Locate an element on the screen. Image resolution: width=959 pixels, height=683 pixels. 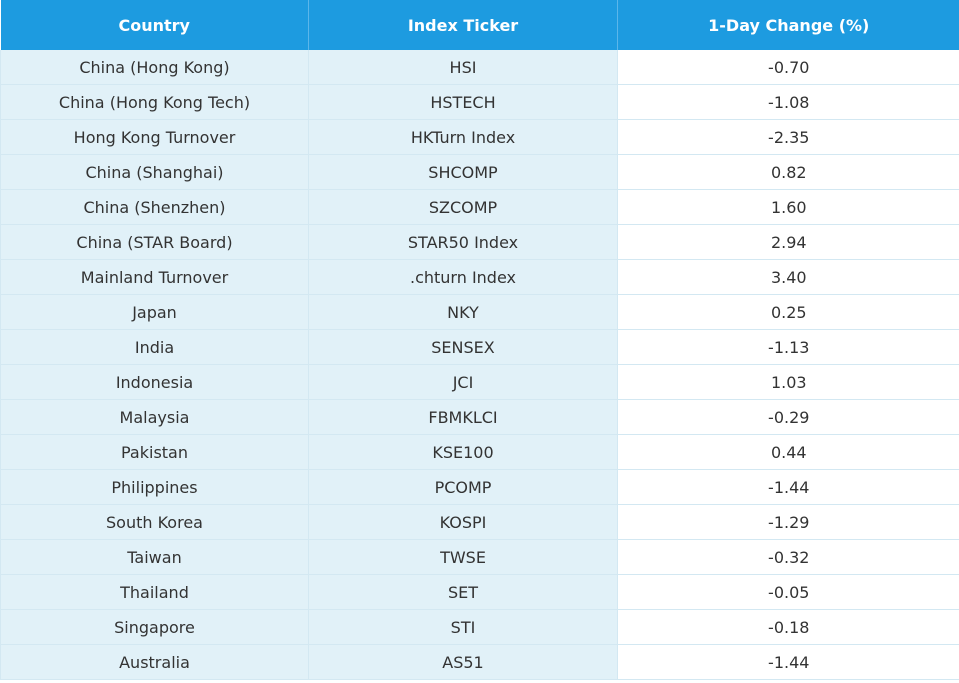
table-cell: -0.29 is located at coordinates (788, 417).